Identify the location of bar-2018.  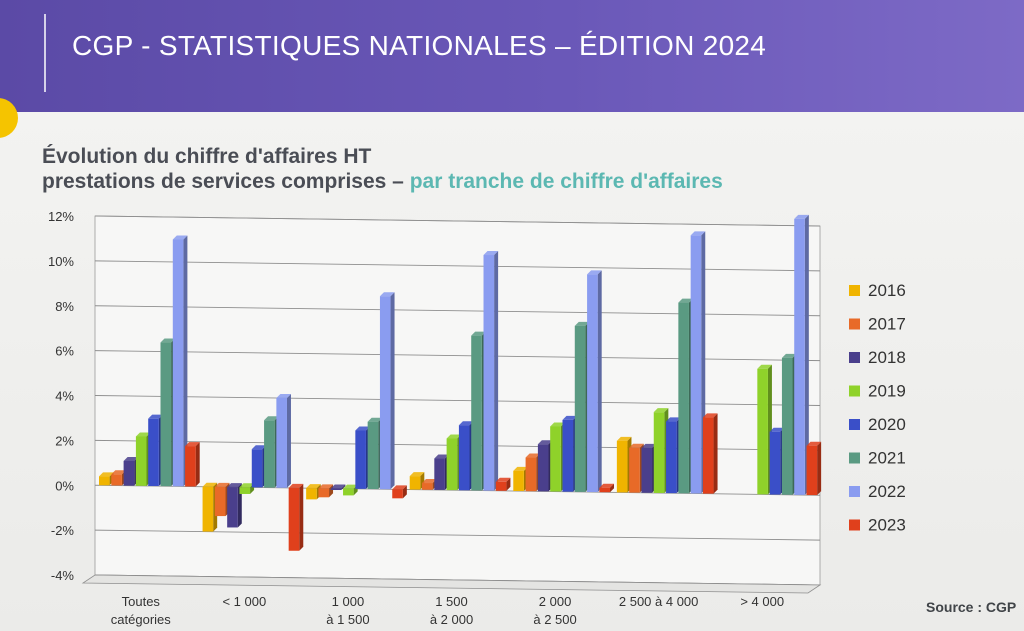
(338, 487).